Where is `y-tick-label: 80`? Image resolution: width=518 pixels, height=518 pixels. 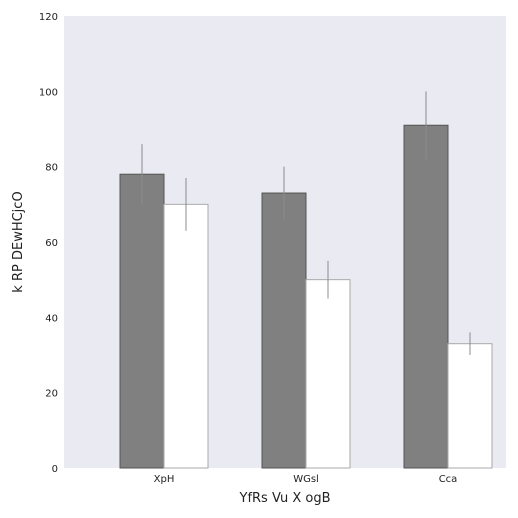
y-tick-label: 80 is located at coordinates (51, 168).